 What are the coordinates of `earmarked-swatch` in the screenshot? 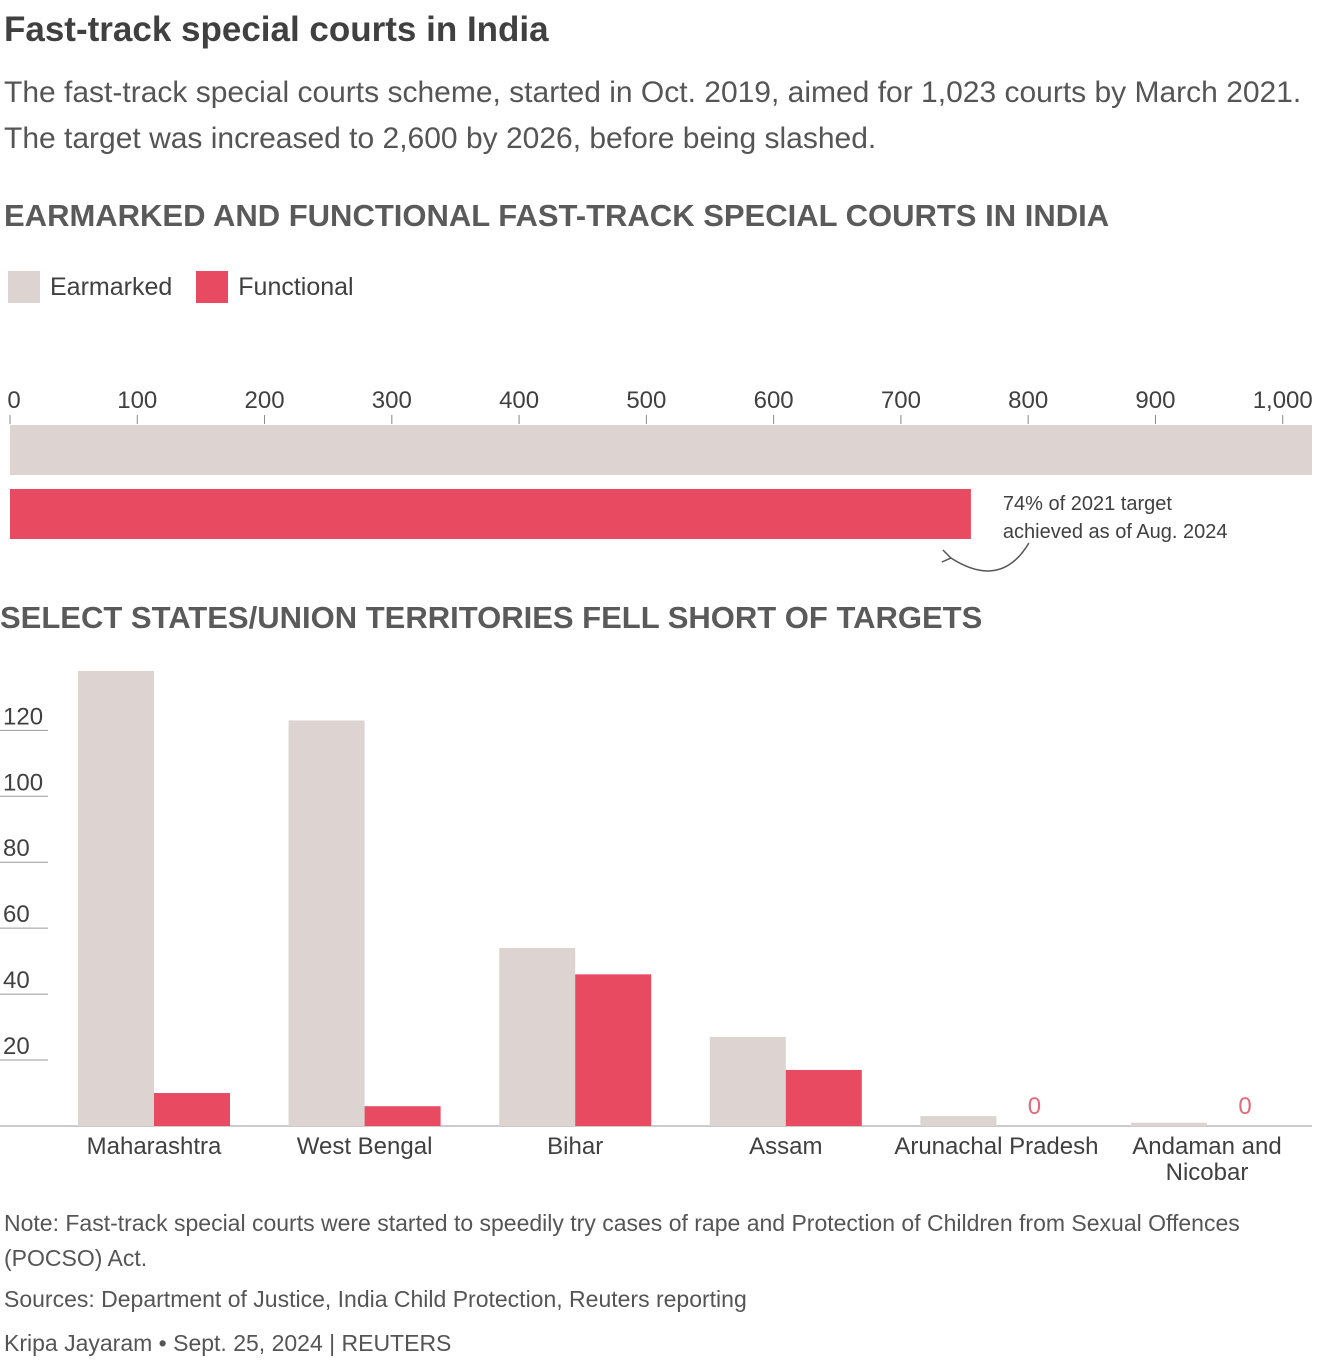 It's located at (24, 287).